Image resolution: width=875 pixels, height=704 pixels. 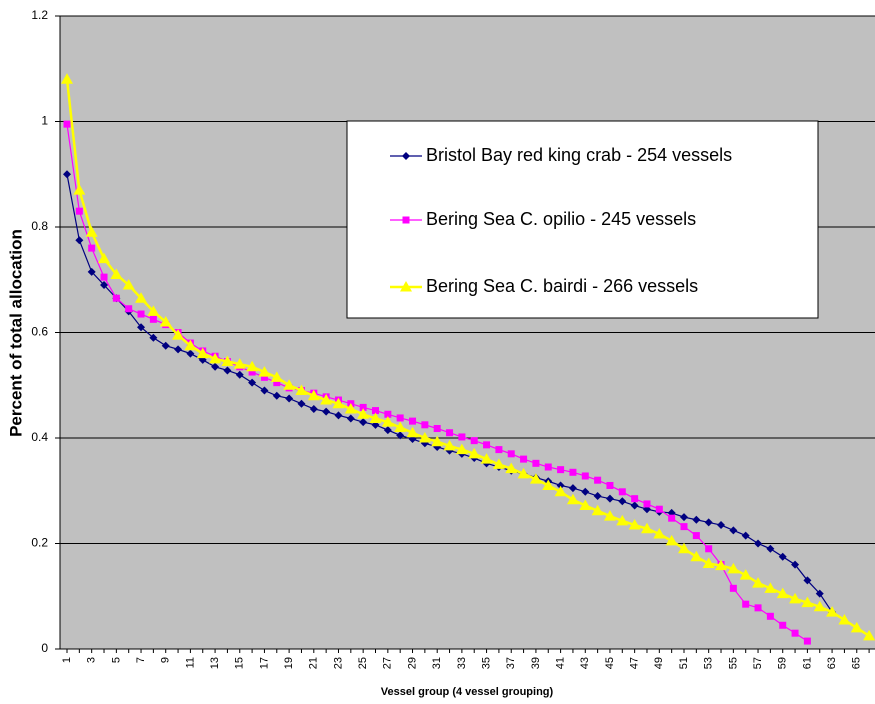 I want to click on x-tick-label: 27, so click(x=388, y=663).